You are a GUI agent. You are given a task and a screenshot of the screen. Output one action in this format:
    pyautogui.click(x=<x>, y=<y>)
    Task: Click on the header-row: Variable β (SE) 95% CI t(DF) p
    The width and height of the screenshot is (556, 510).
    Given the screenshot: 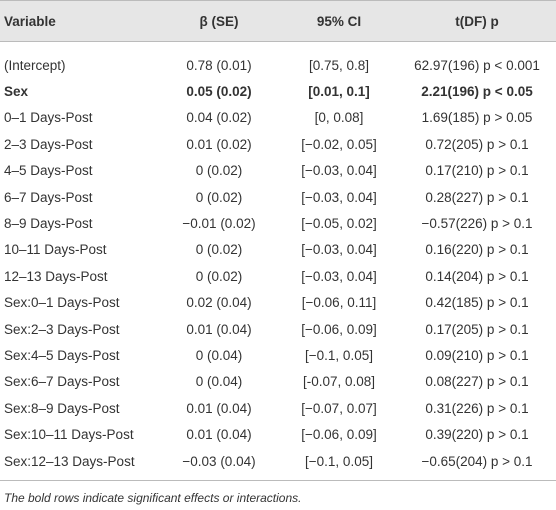 What is the action you would take?
    pyautogui.click(x=278, y=21)
    